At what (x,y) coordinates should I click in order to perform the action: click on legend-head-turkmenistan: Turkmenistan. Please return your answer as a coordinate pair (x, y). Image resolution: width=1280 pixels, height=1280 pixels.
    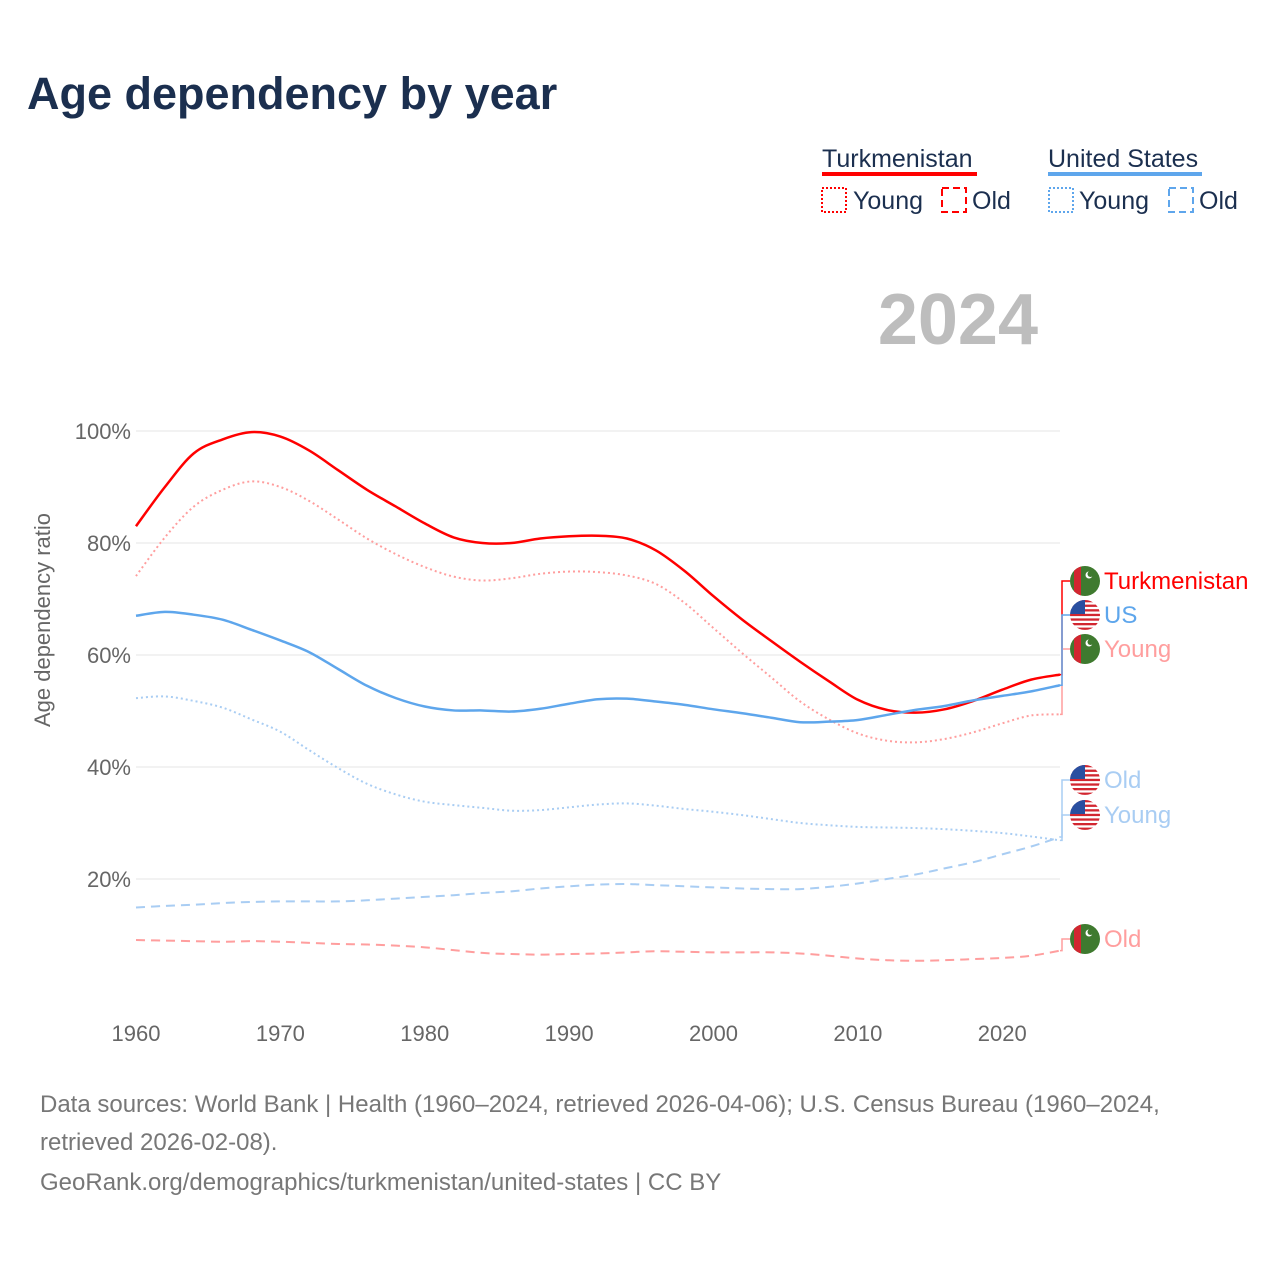
    Looking at the image, I should click on (897, 159).